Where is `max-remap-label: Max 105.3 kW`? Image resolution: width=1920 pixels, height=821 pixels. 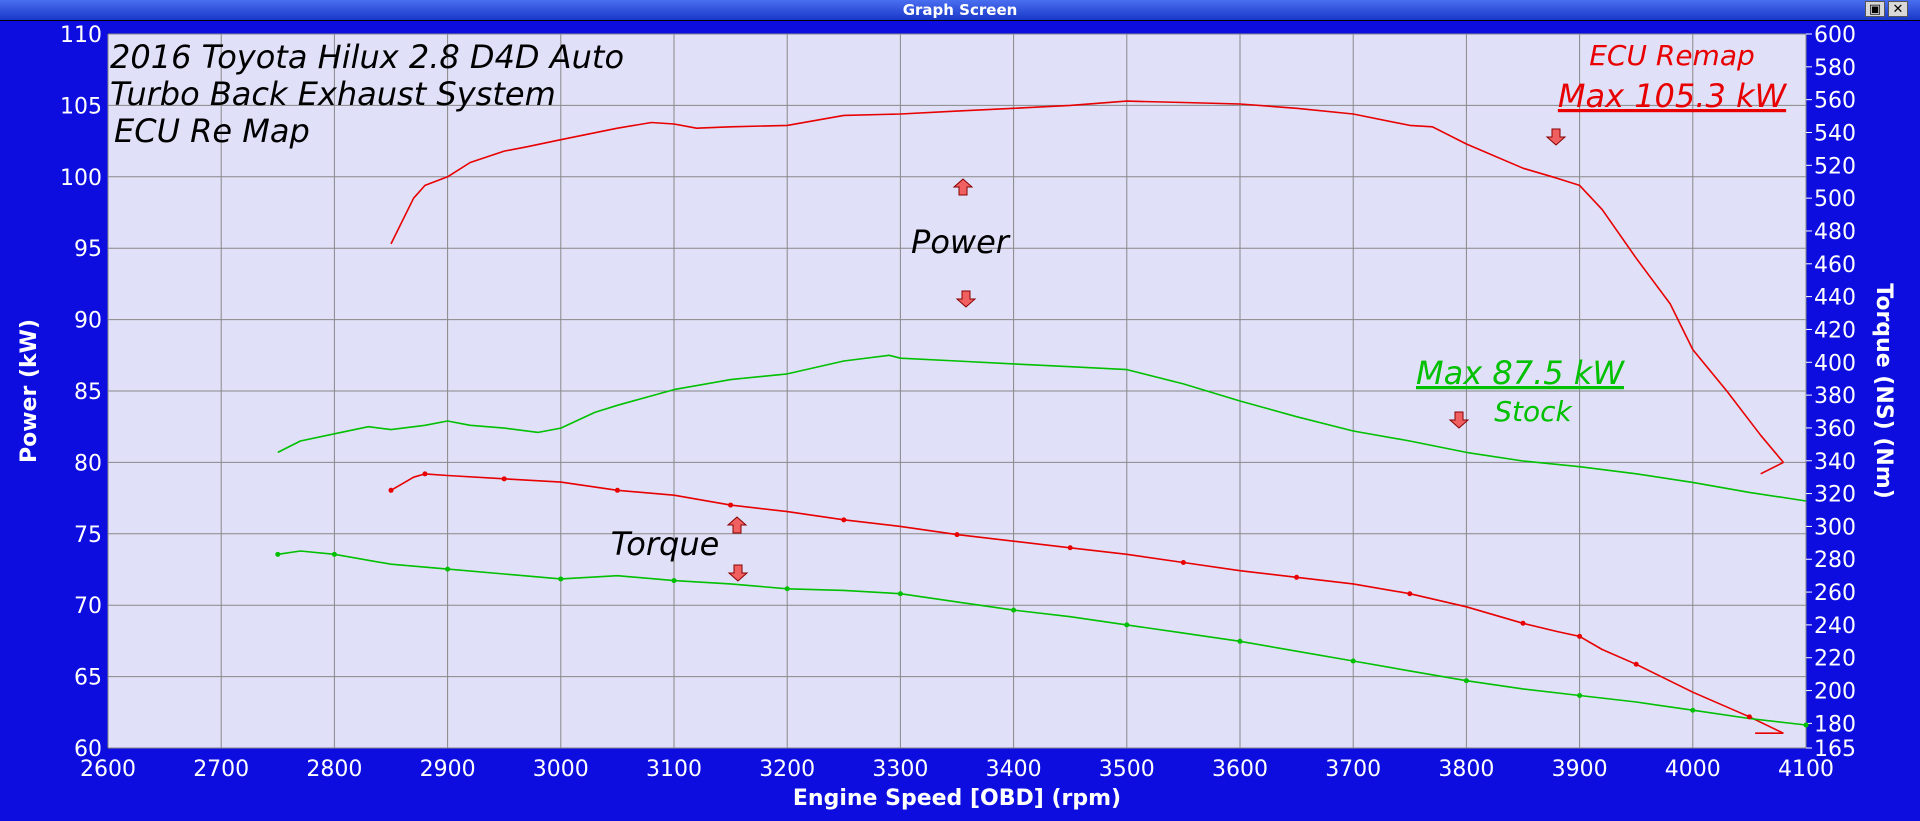 max-remap-label: Max 105.3 kW is located at coordinates (1673, 96).